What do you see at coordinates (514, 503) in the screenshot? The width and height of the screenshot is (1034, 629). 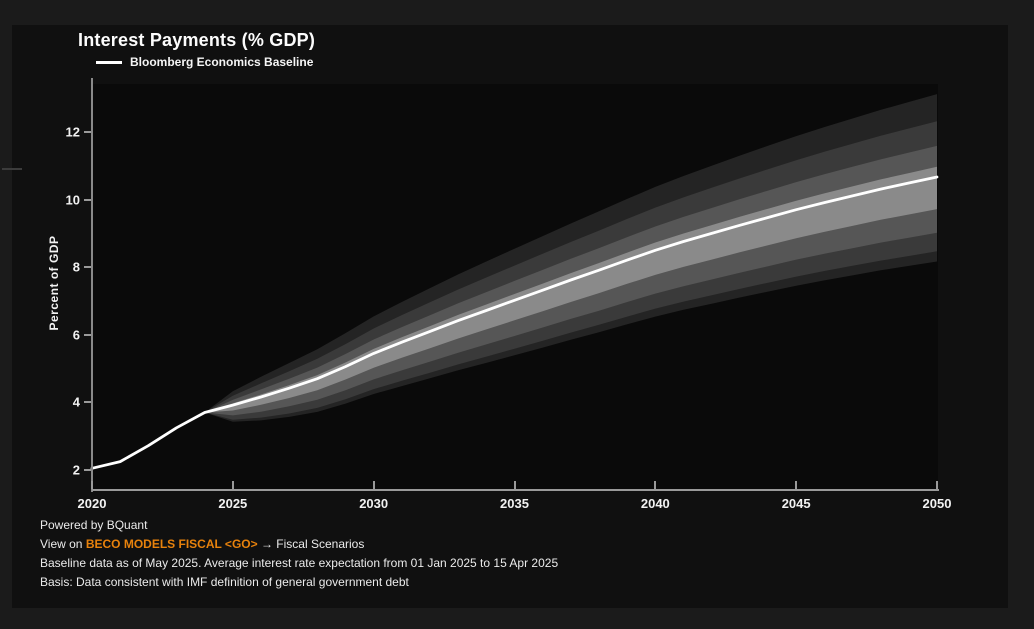 I see `x-tick-label: 2035` at bounding box center [514, 503].